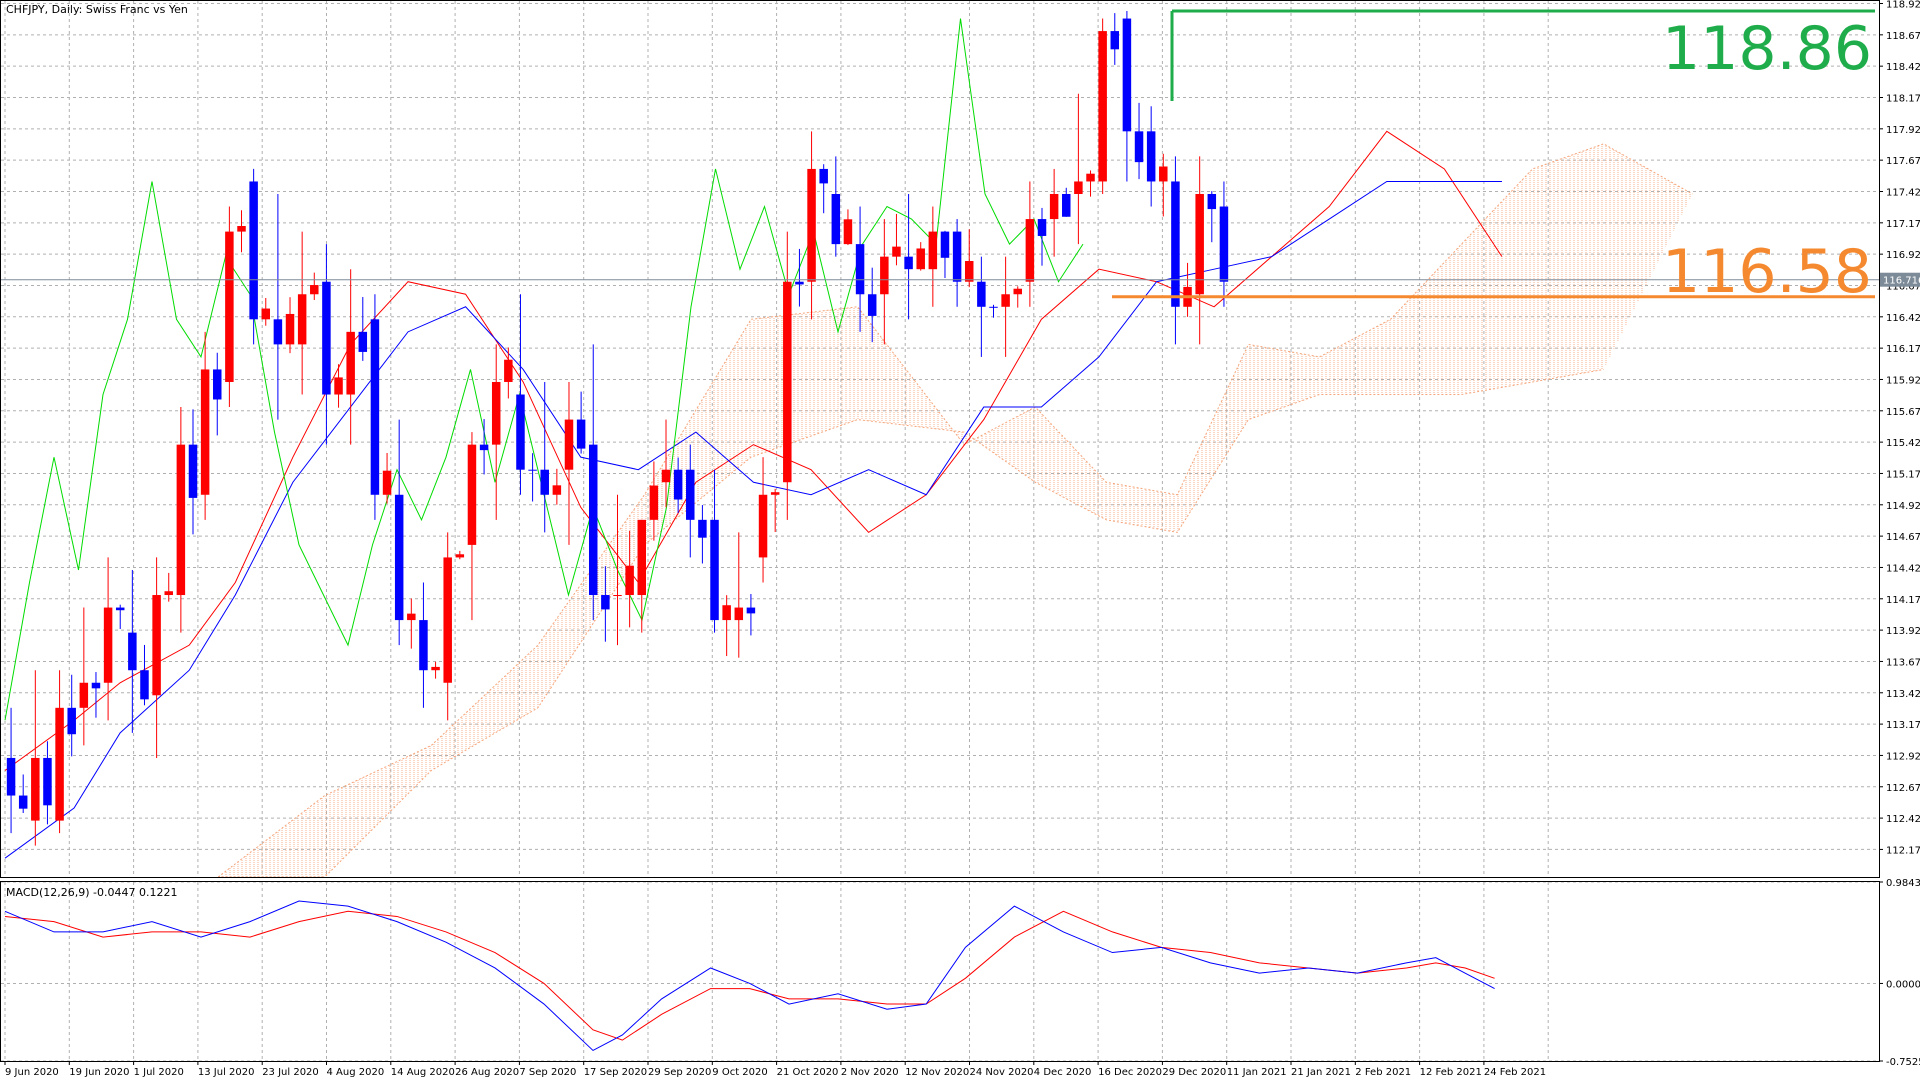 Image resolution: width=1920 pixels, height=1080 pixels. I want to click on y-tick-label: 117.170, so click(1903, 224).